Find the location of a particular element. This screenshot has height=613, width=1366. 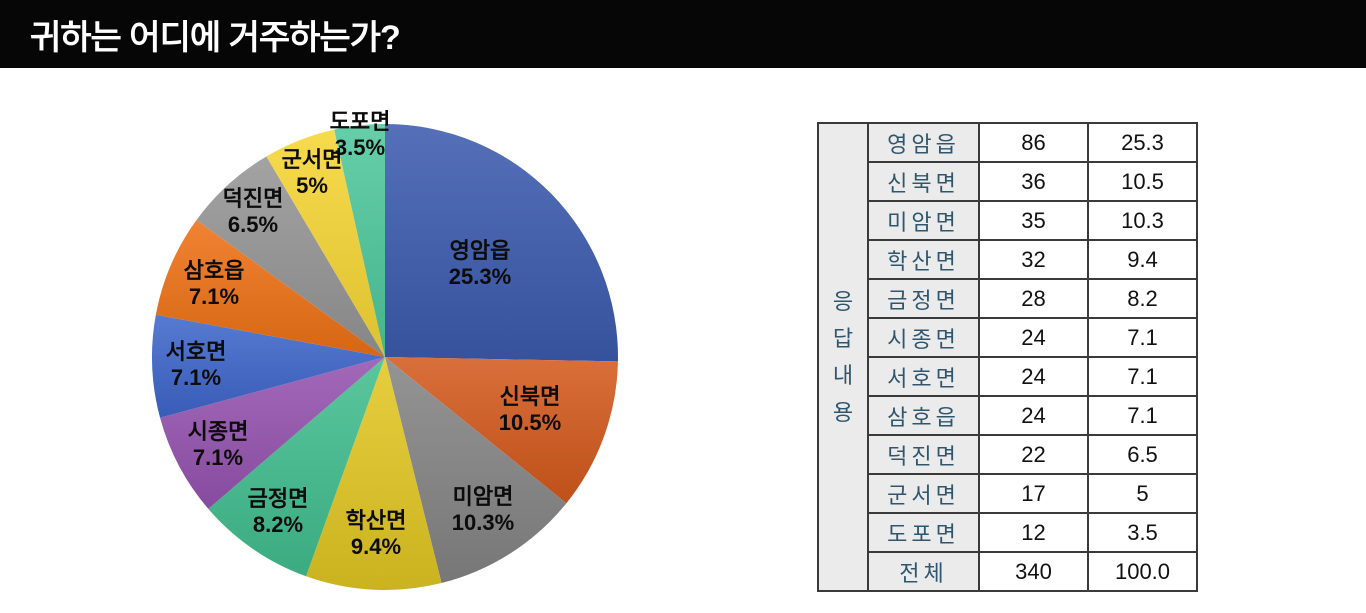

region-cell: 서호면 is located at coordinates (923, 376).